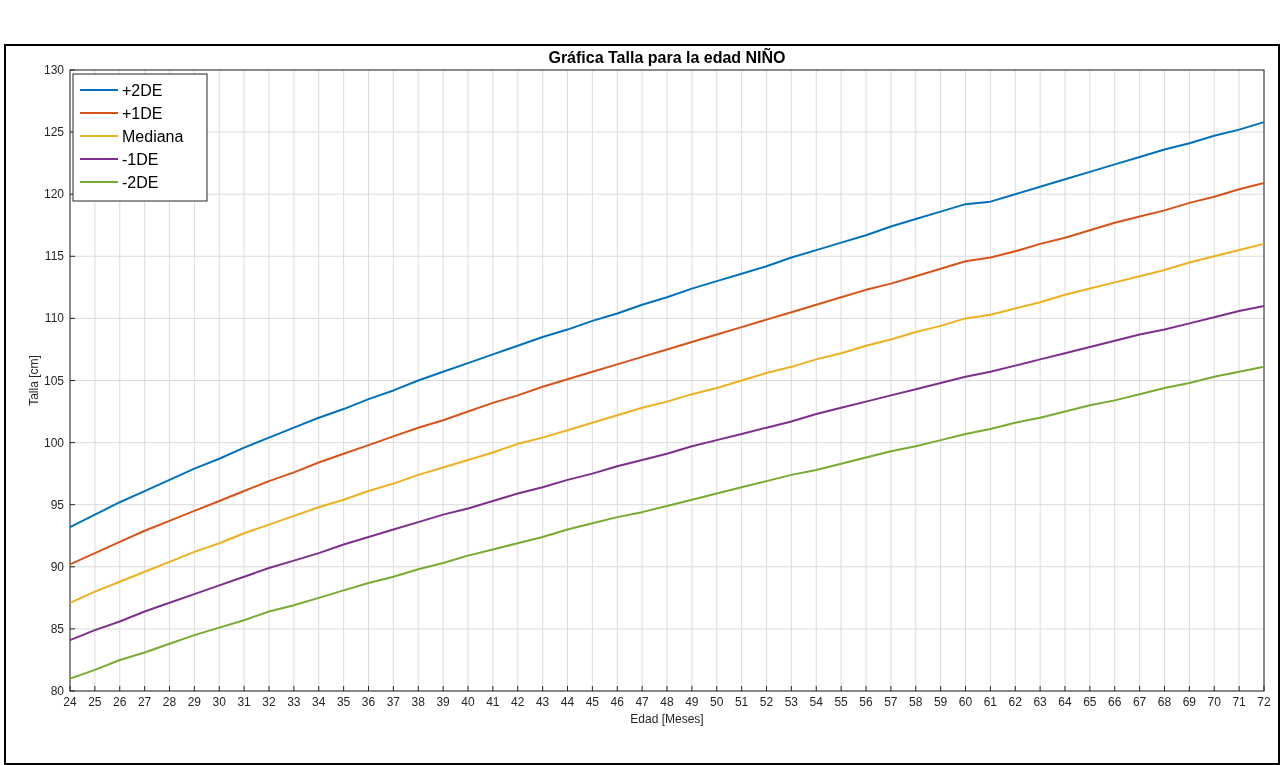 This screenshot has height=765, width=1284. What do you see at coordinates (169, 702) in the screenshot?
I see `x-tick-label: 28` at bounding box center [169, 702].